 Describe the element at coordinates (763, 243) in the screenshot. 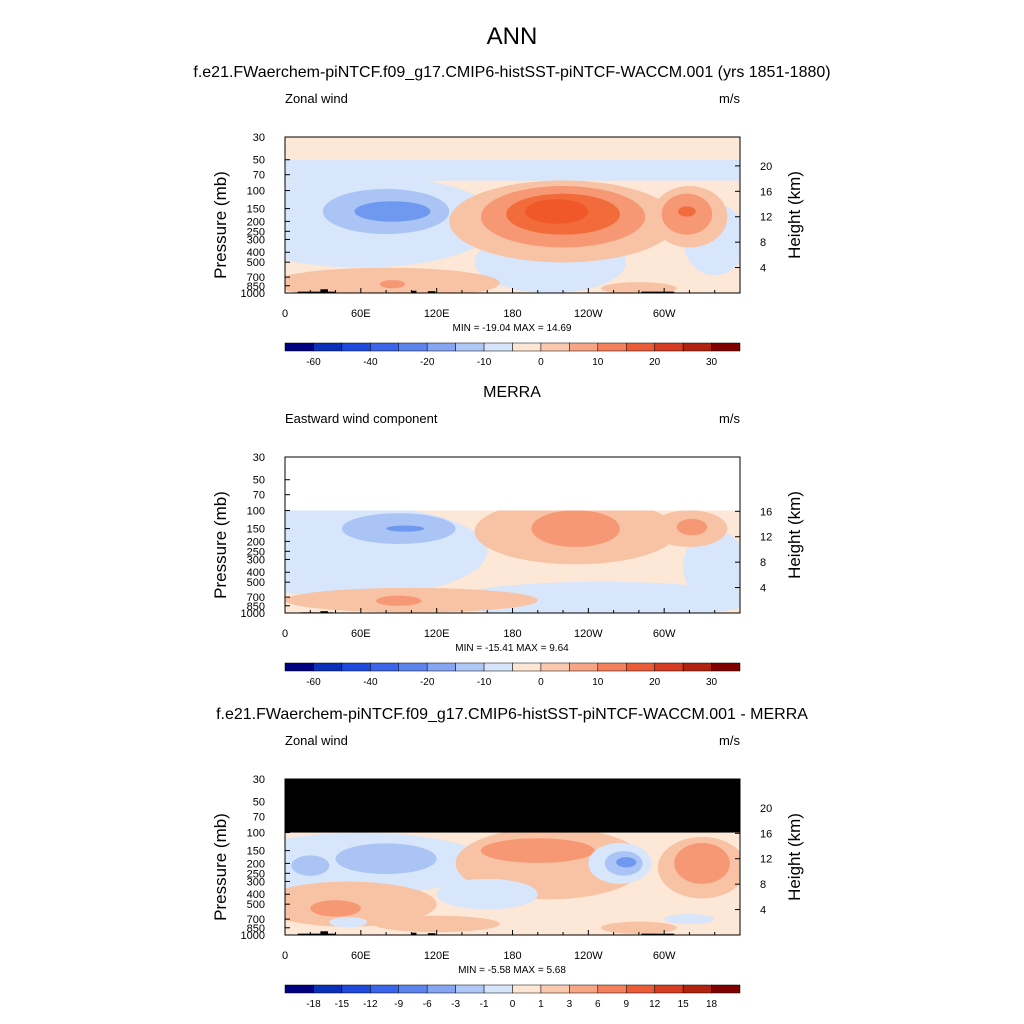

I see `p1-htick-label: 8` at that location.